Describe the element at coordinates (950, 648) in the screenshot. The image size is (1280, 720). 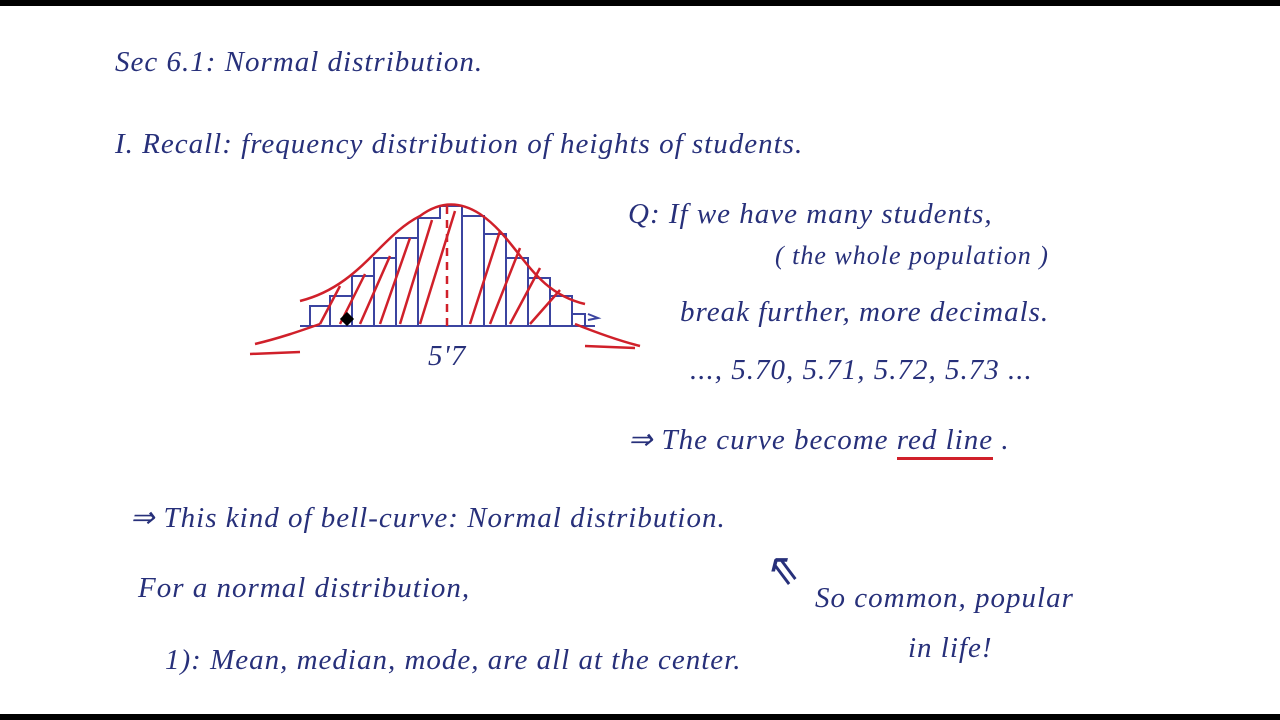
I see `note-line: in life!` at that location.